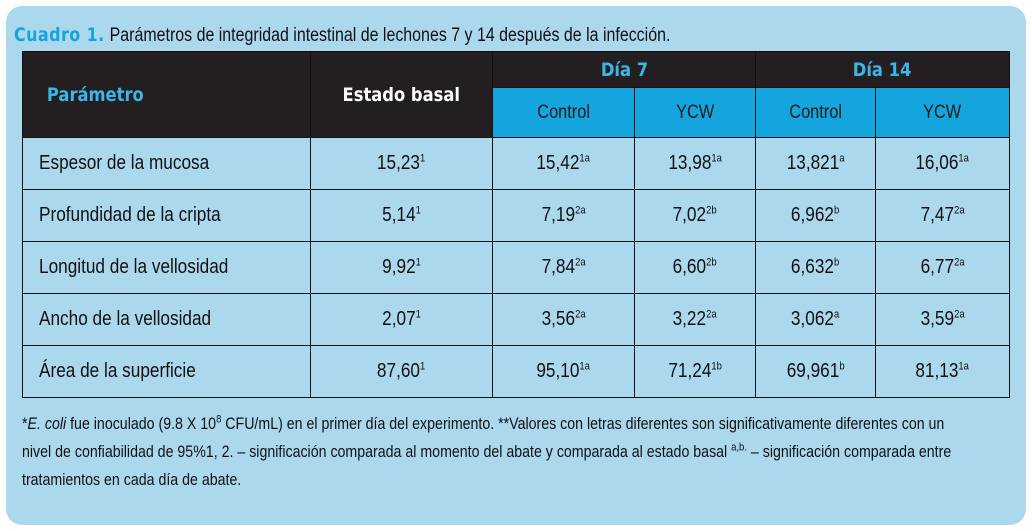 The width and height of the screenshot is (1032, 531). I want to click on row-parameter: Profundidad de la cripta, so click(166, 215).